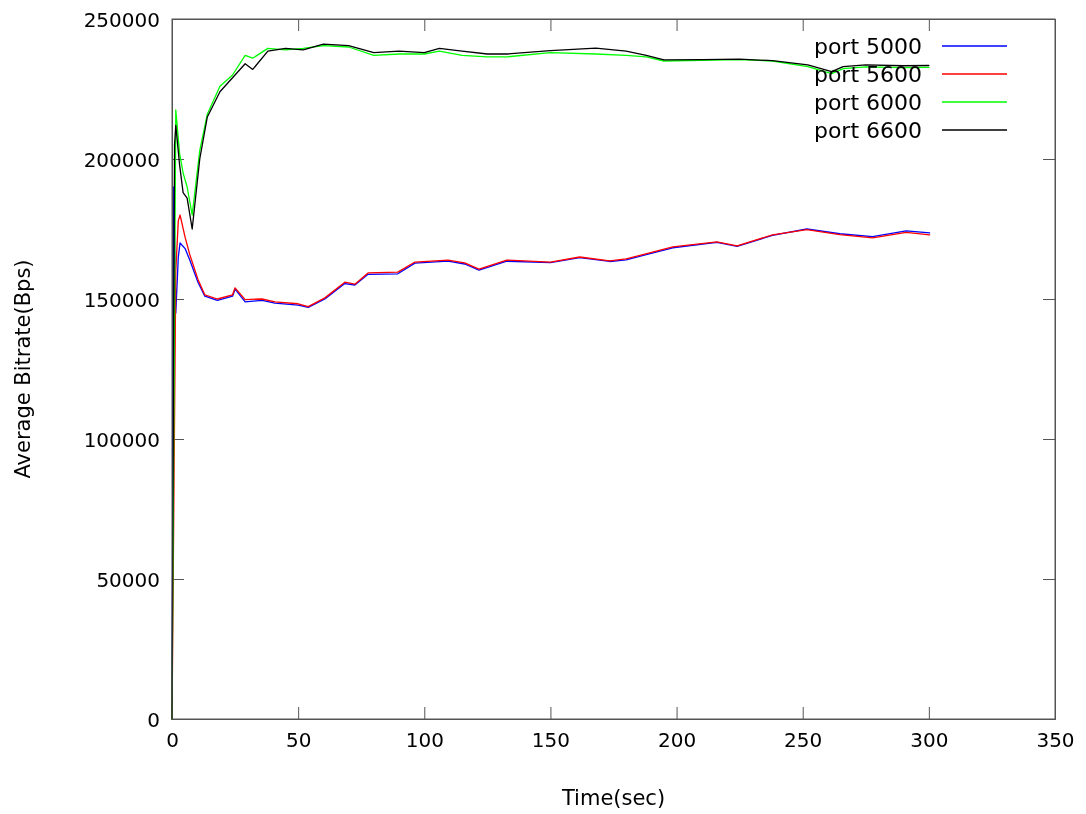  Describe the element at coordinates (613, 798) in the screenshot. I see `x-axis-title: Time(sec)` at that location.